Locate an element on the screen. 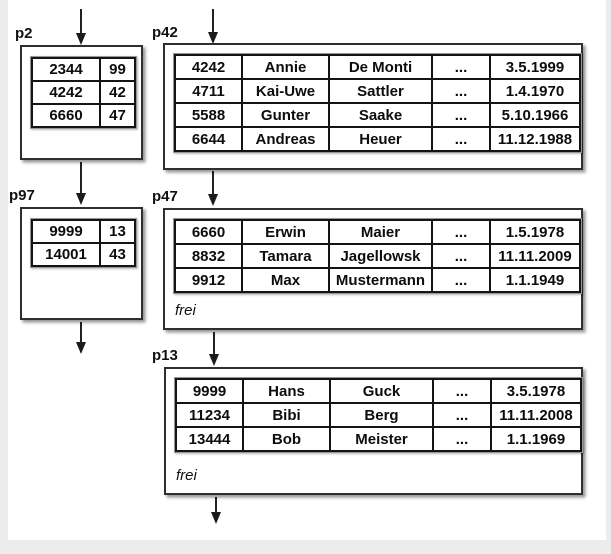  table-cell: 11.11.2008 is located at coordinates (536, 415).